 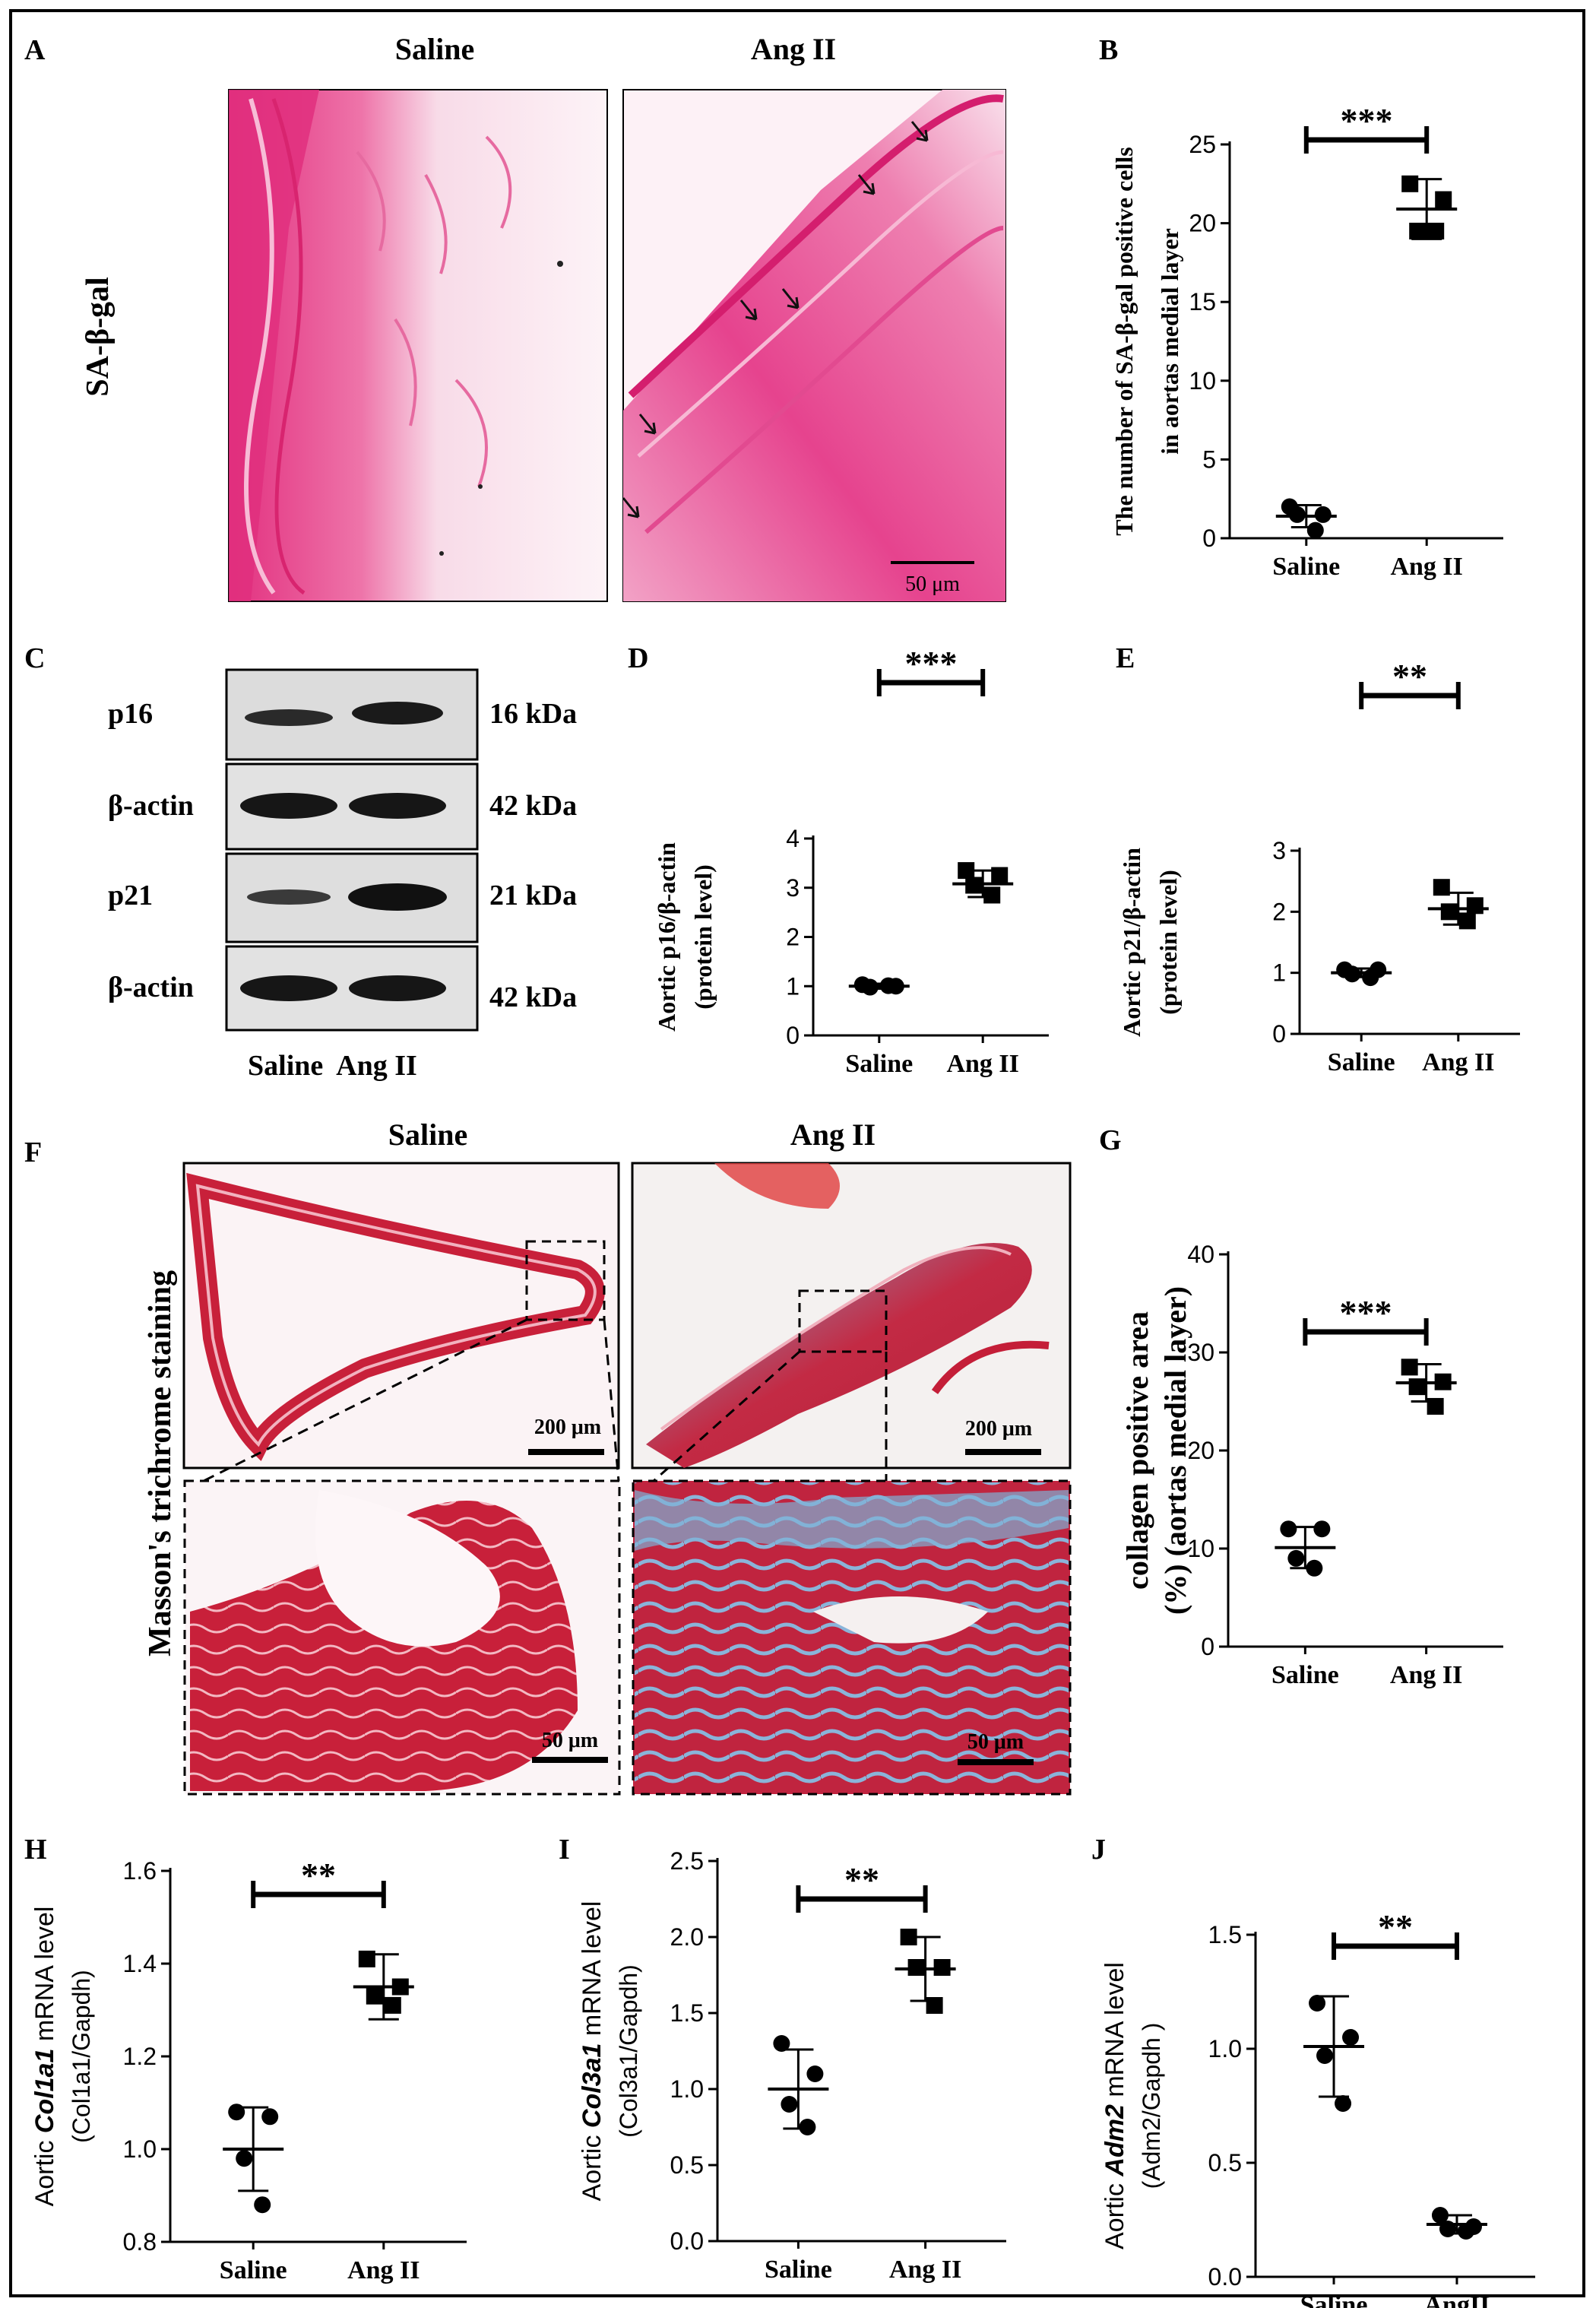 What do you see at coordinates (793, 888) in the screenshot?
I see `chart-d-ytick-label: 3` at bounding box center [793, 888].